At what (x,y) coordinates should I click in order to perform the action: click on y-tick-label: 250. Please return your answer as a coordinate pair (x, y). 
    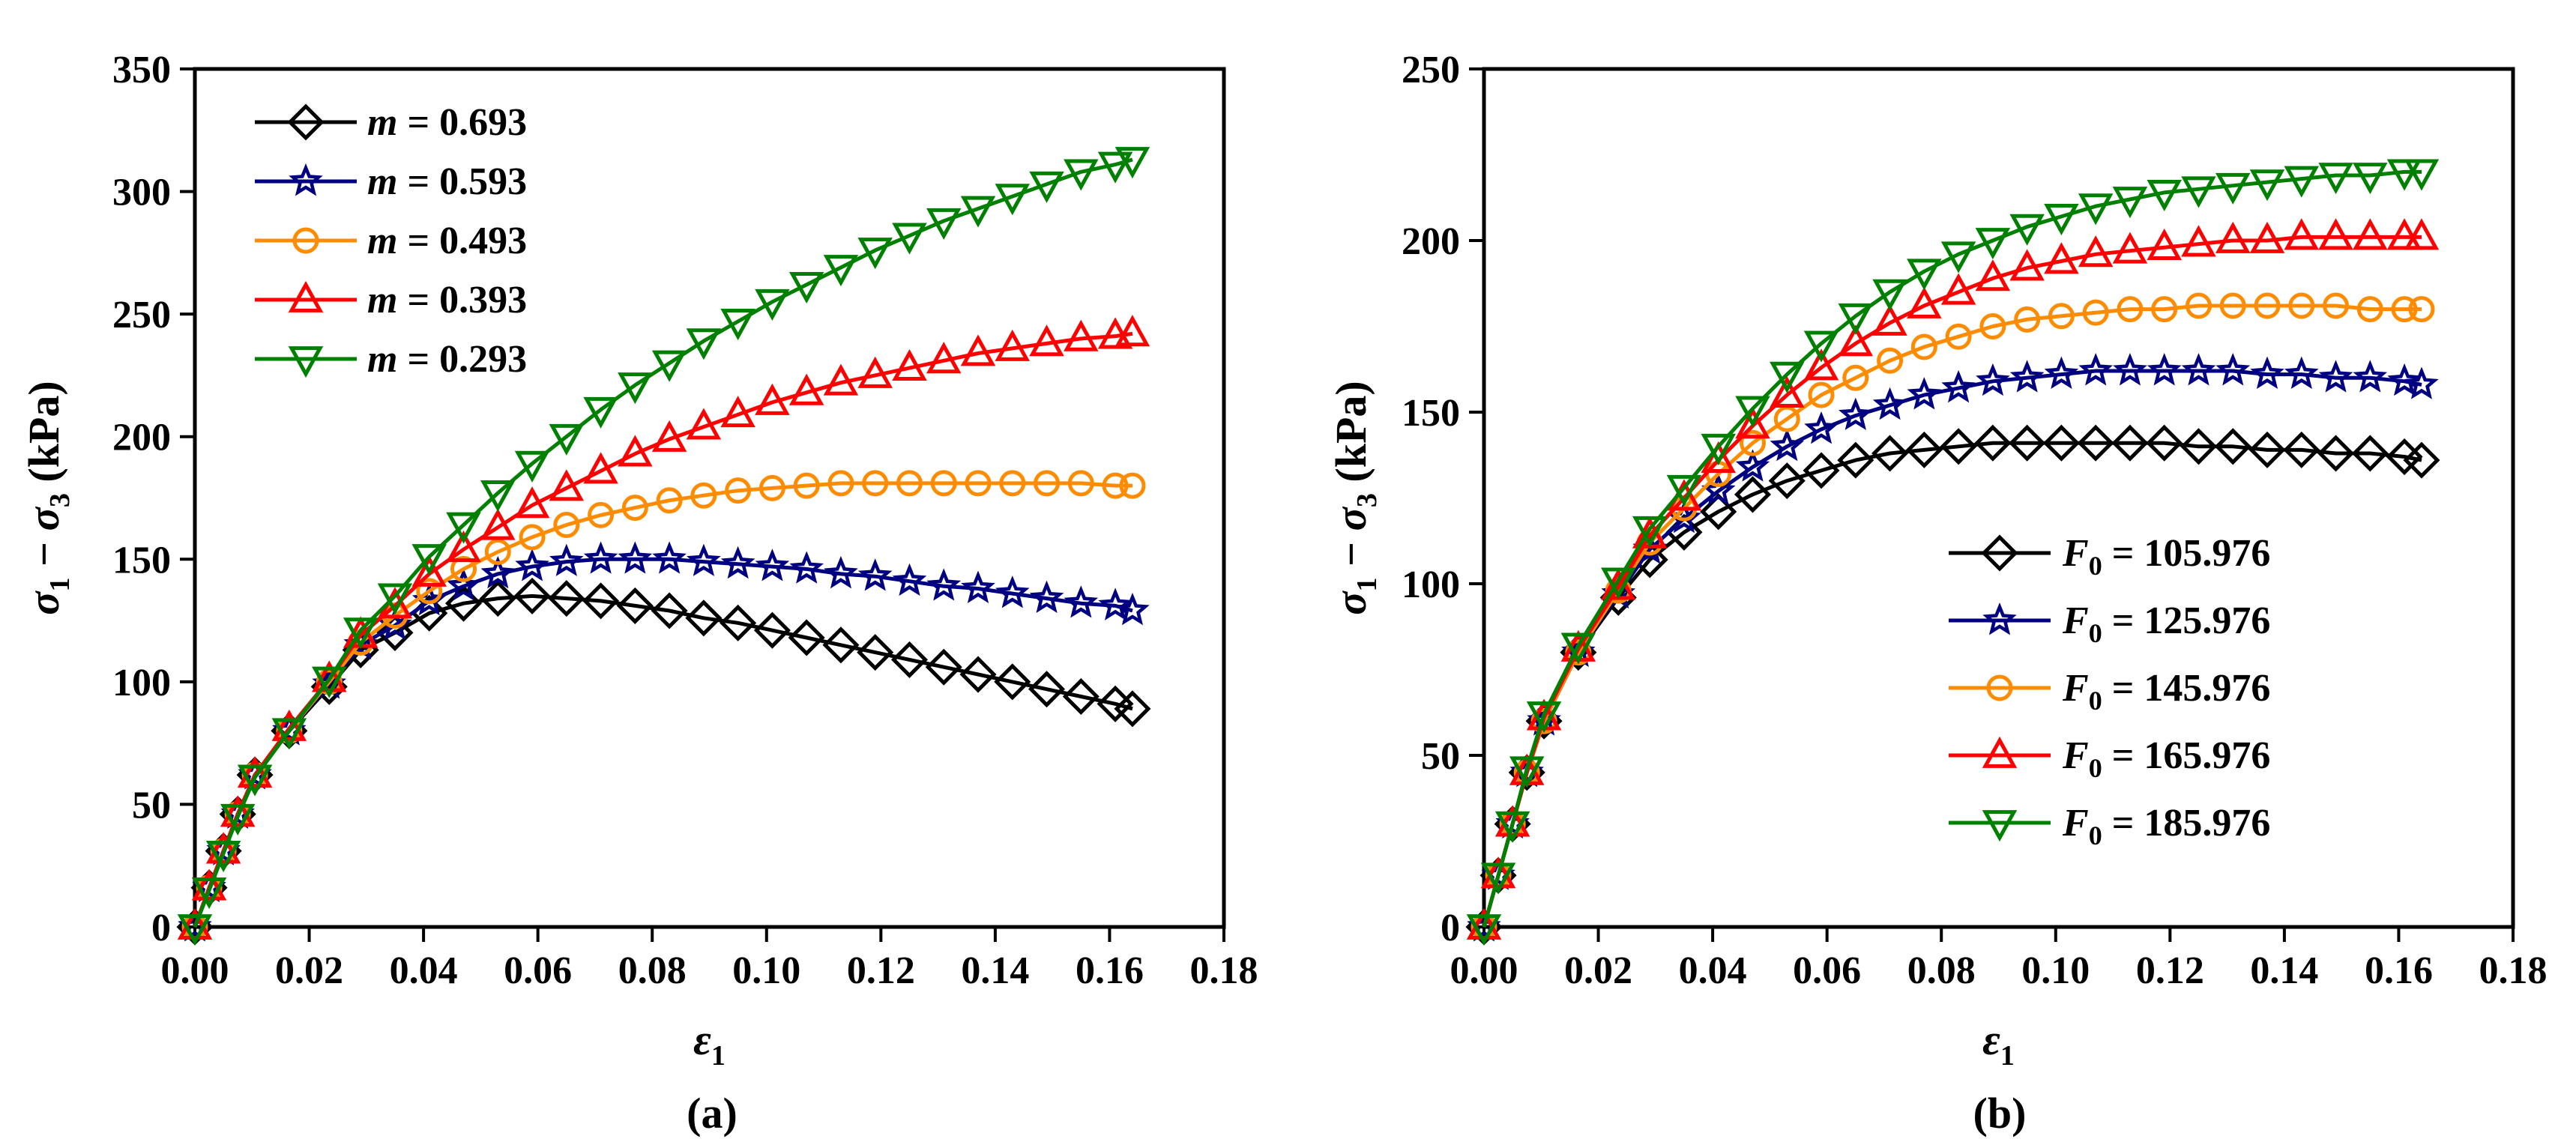
    Looking at the image, I should click on (141, 315).